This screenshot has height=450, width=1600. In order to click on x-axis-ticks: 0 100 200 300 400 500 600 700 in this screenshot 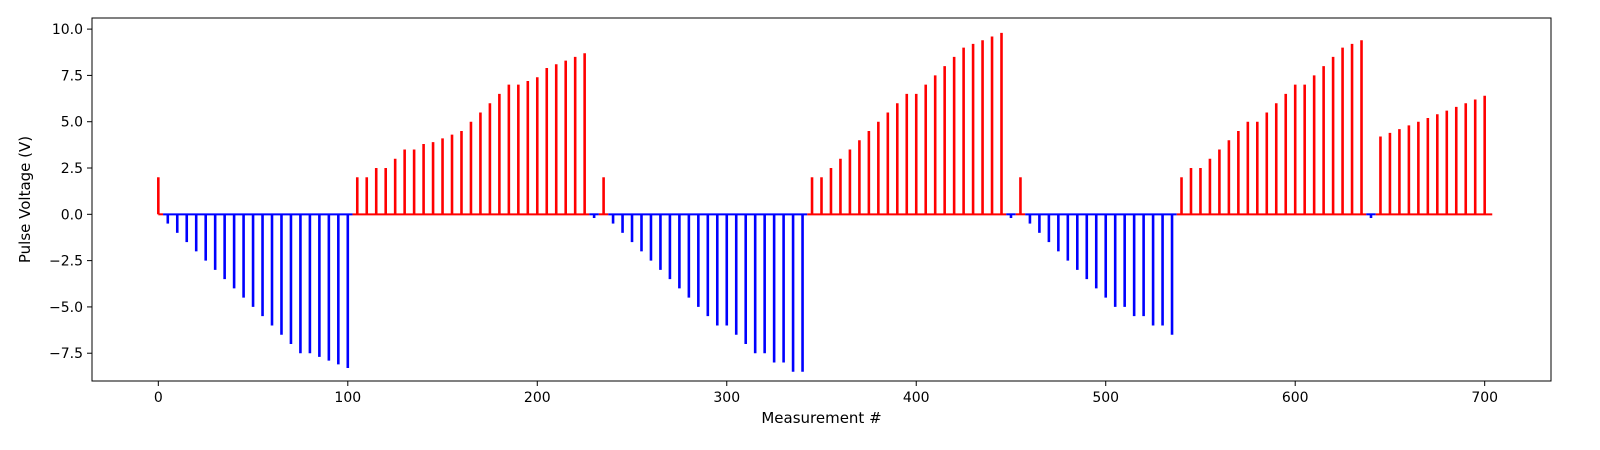, I will do `click(826, 393)`.